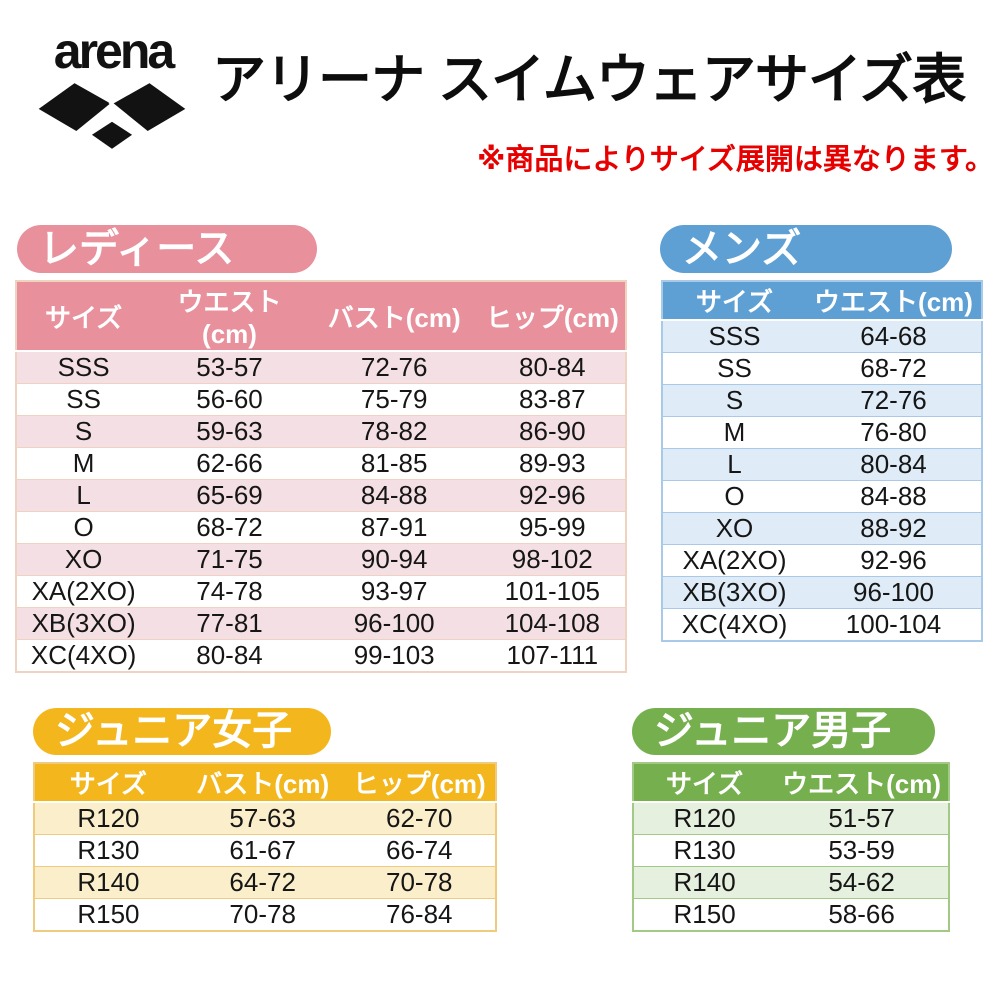 This screenshot has width=1000, height=1000. What do you see at coordinates (894, 625) in the screenshot?
I see `table-cell: 100-104` at bounding box center [894, 625].